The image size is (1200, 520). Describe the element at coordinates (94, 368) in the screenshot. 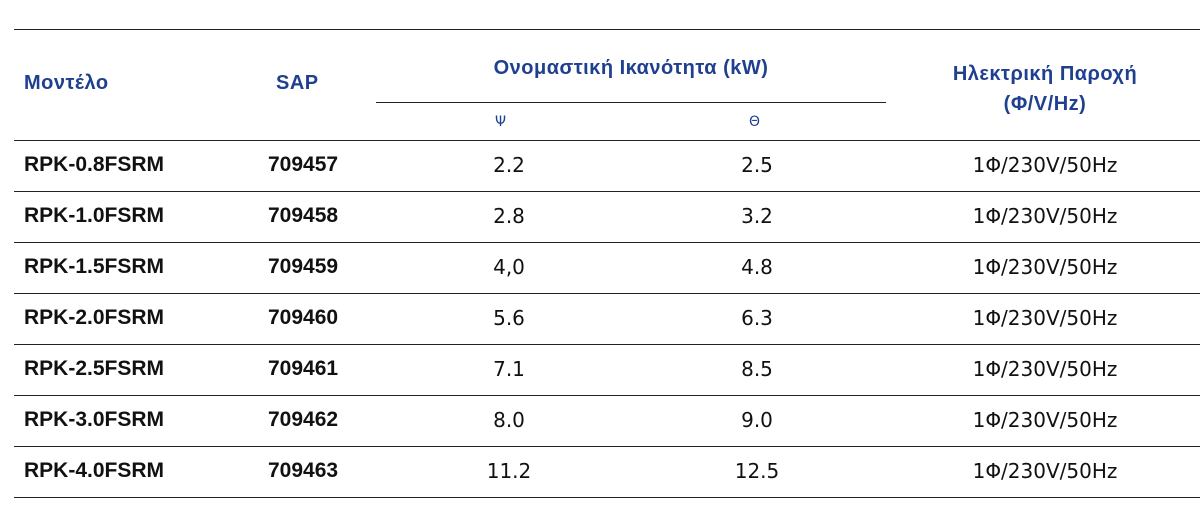

I see `cell-model: RPK-2.5FSRM` at that location.